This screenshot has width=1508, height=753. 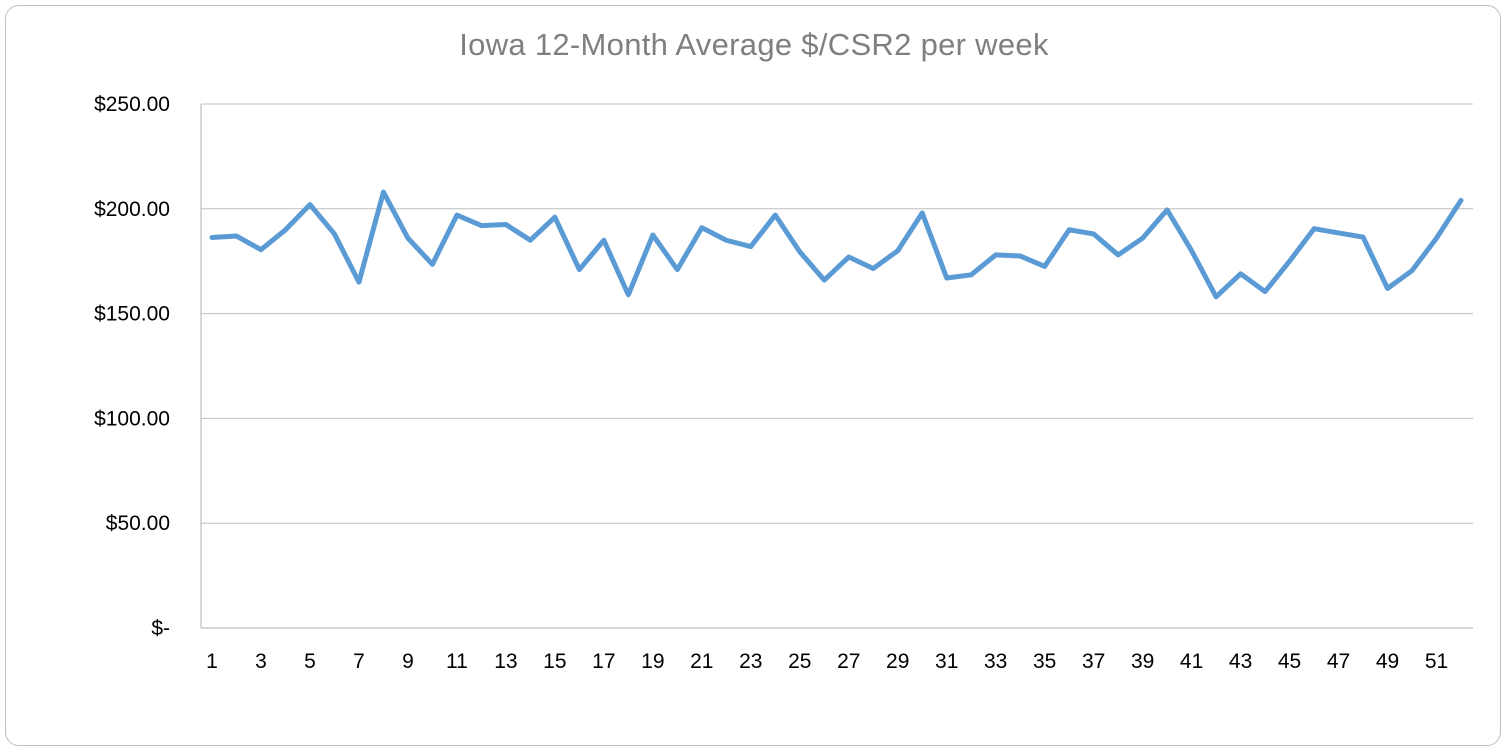 What do you see at coordinates (754, 44) in the screenshot?
I see `chart-title: Iowa 12-Month Average $/CSR2 per week` at bounding box center [754, 44].